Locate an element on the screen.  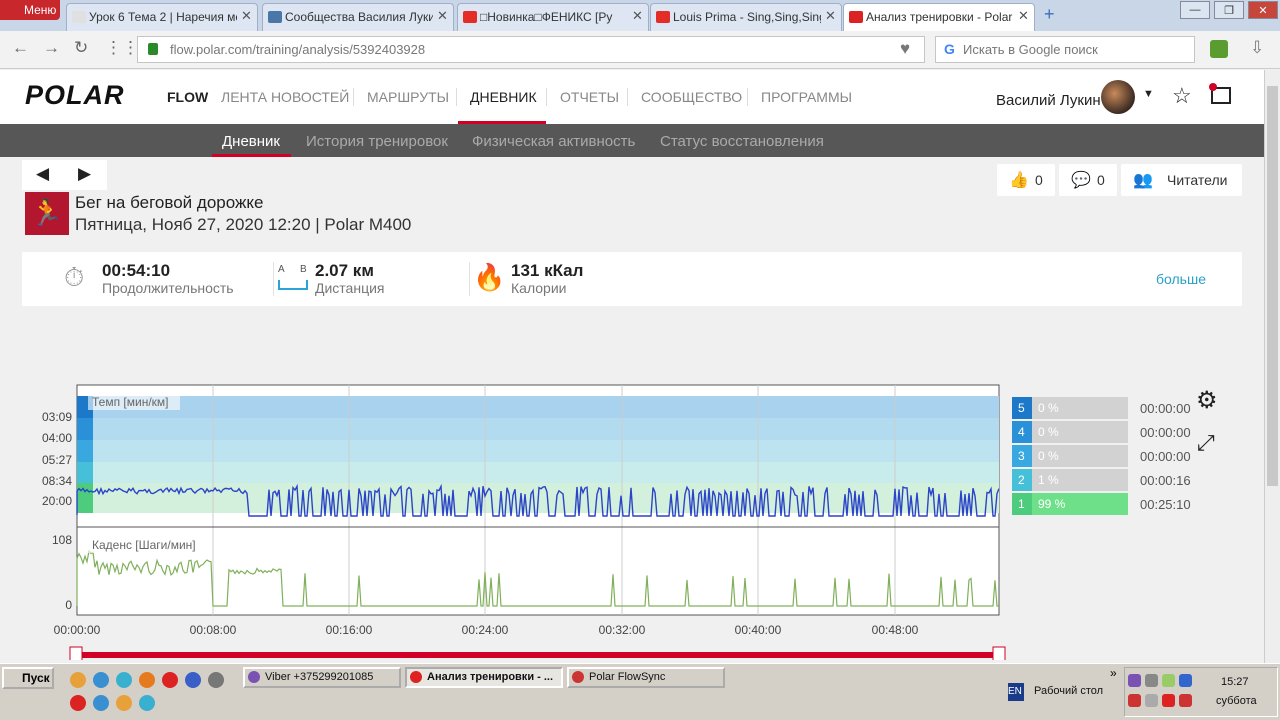
main-nav-item: ОТЧЕТЫ is located at coordinates (590, 97).